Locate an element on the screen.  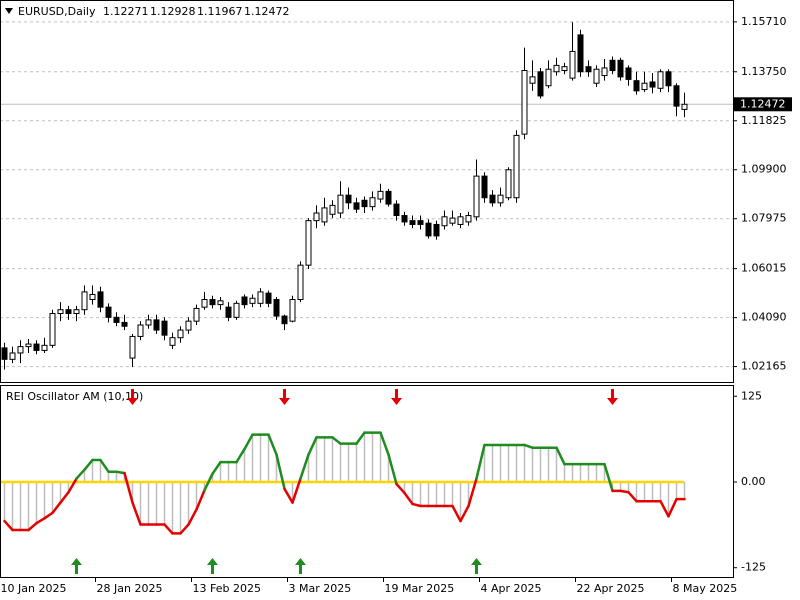
menu-triangle is located at coordinates (9, 11).